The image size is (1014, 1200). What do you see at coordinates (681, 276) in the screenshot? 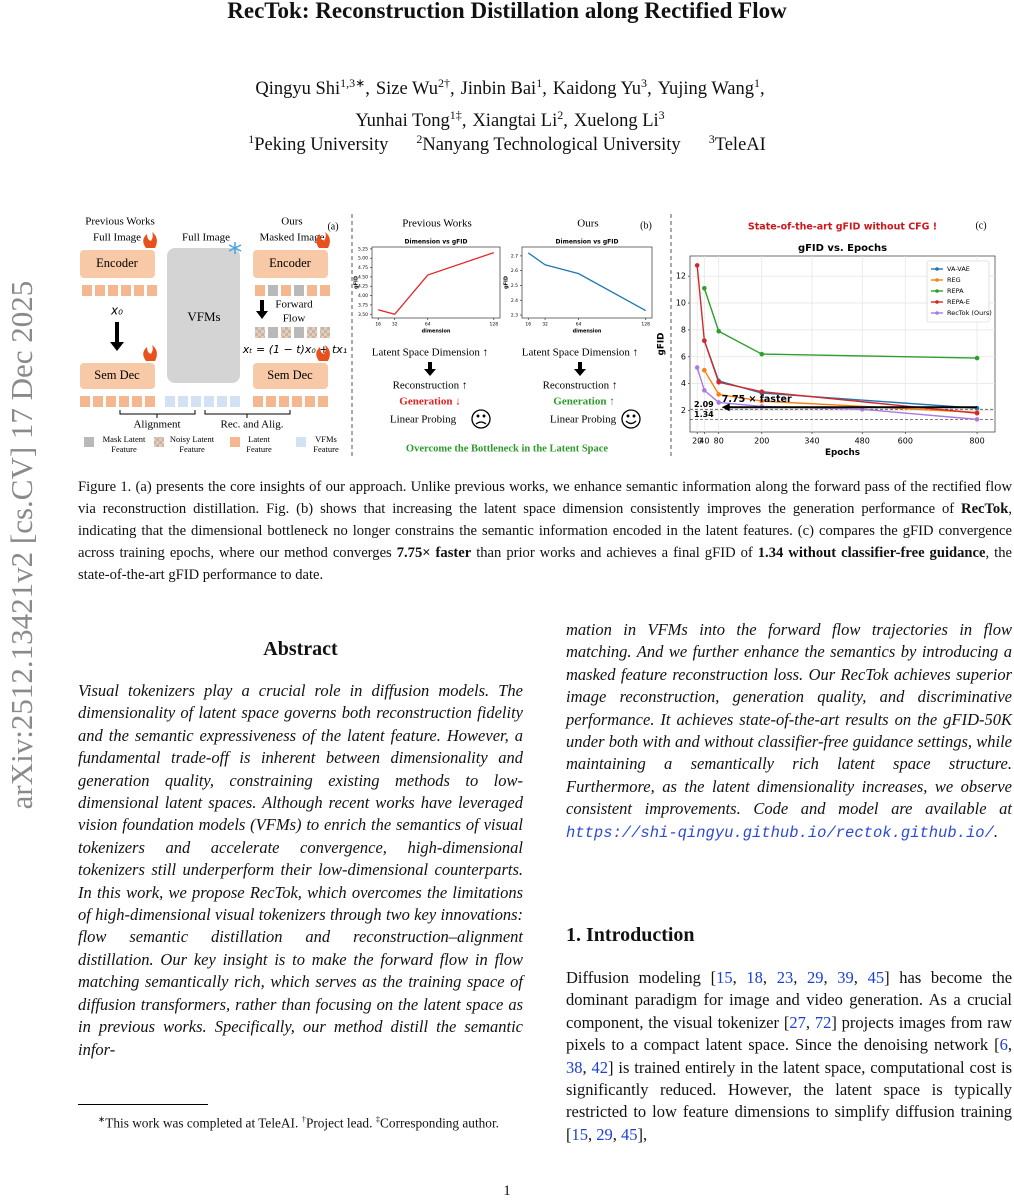
I see `y-tick-label: 12` at bounding box center [681, 276].